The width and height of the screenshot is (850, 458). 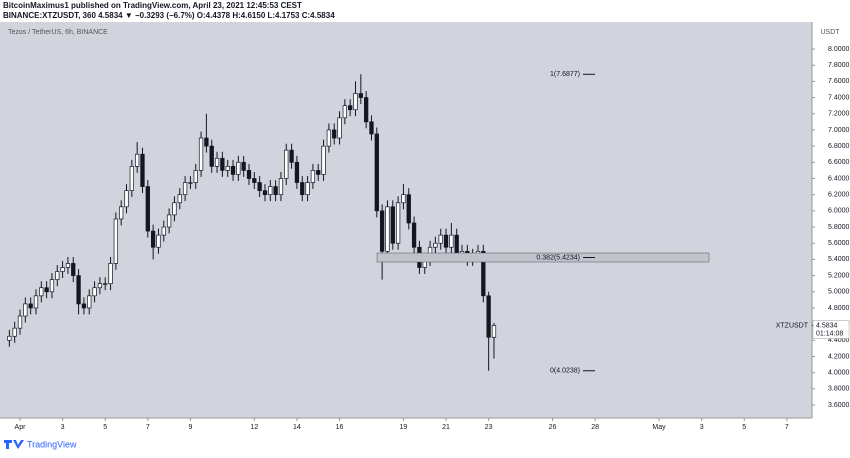 What do you see at coordinates (839, 275) in the screenshot?
I see `y-tick-label: 5.2000` at bounding box center [839, 275].